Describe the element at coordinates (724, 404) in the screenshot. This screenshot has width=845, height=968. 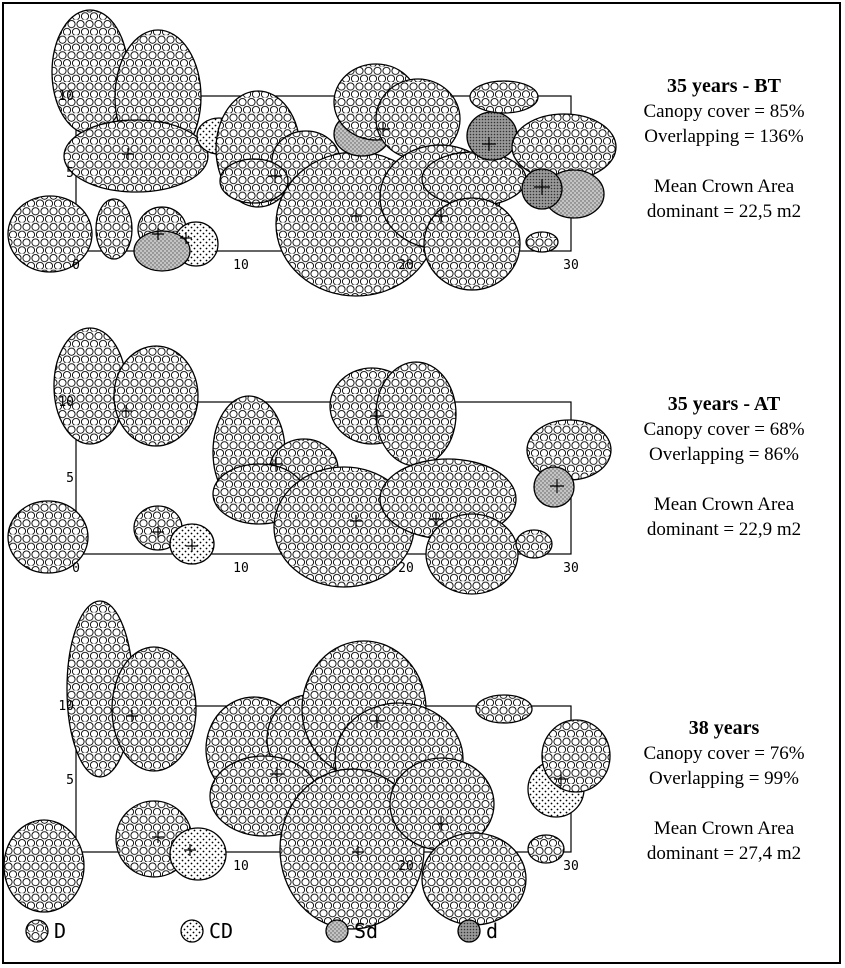
I see `panel-title: 35 years - AT` at that location.